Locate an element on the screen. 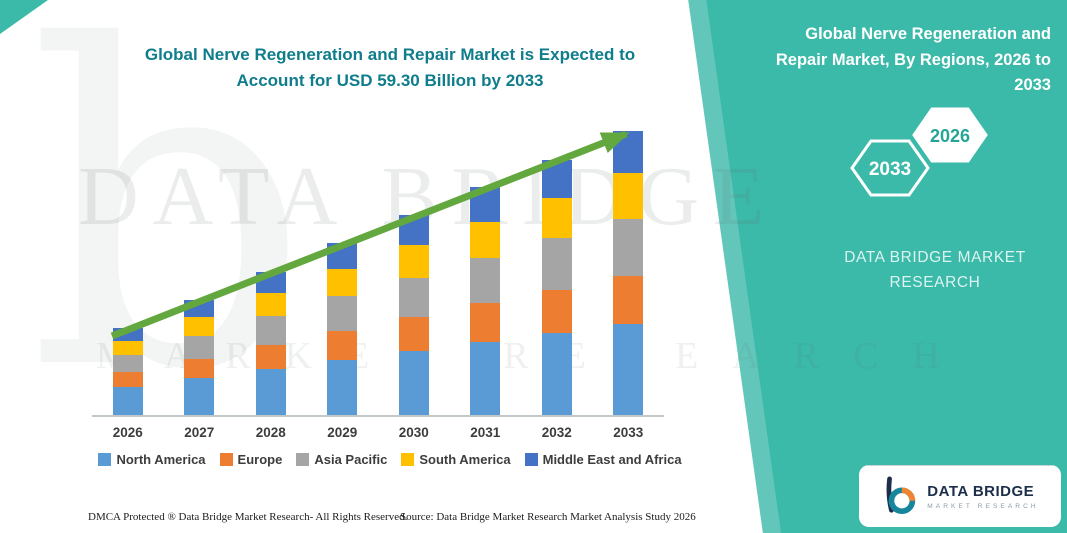 Image resolution: width=1067 pixels, height=533 pixels. x-axis-label: 2033 is located at coordinates (628, 432).